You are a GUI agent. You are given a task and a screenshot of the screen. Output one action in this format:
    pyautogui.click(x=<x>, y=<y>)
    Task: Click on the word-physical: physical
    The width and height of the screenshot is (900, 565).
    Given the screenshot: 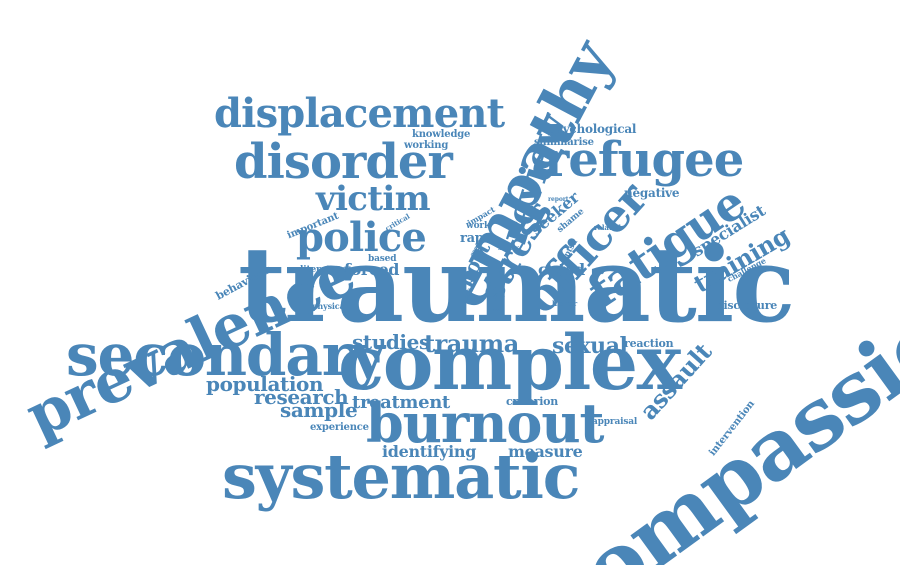 What is the action you would take?
    pyautogui.click(x=330, y=306)
    